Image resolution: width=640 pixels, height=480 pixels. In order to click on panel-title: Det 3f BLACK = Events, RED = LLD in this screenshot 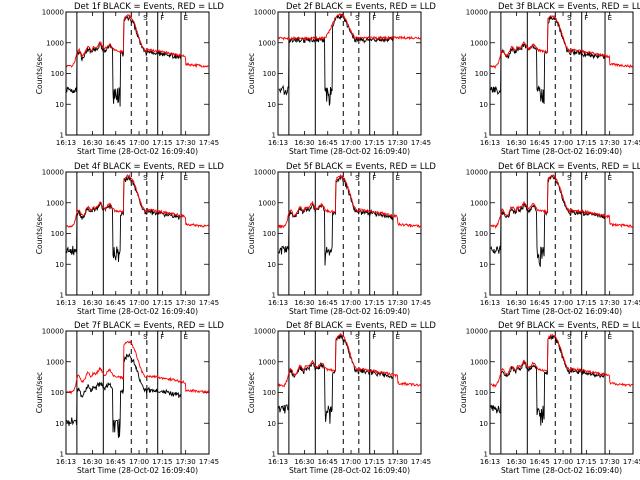, I will do `click(569, 7)`.